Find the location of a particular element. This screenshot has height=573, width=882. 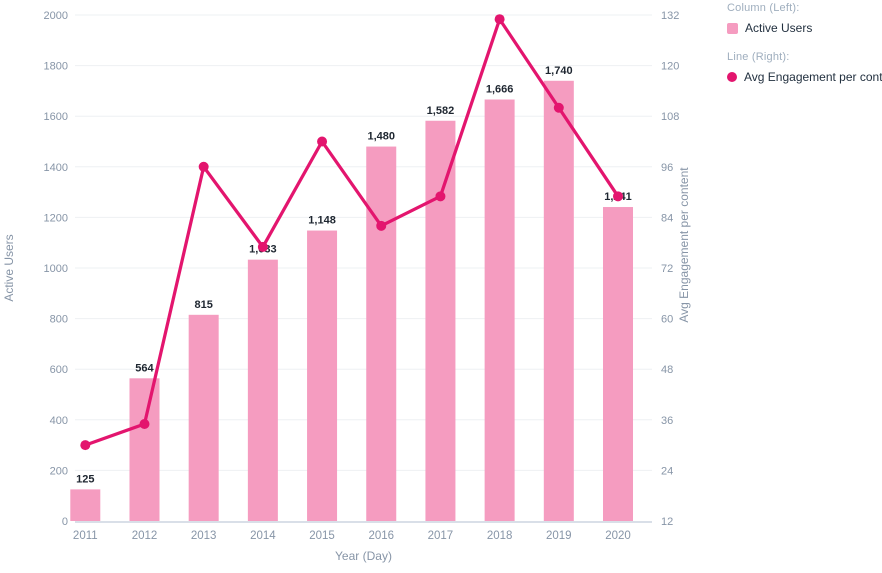

left-axis-tick-label: 400 is located at coordinates (59, 421).